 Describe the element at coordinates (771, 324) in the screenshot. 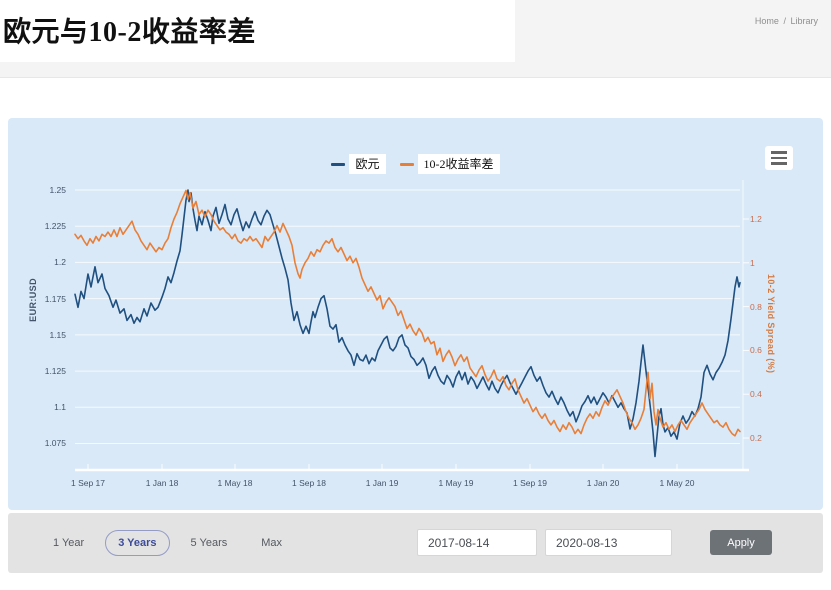

I see `right-axis-title: 10-2 Yield Spread (%)` at that location.